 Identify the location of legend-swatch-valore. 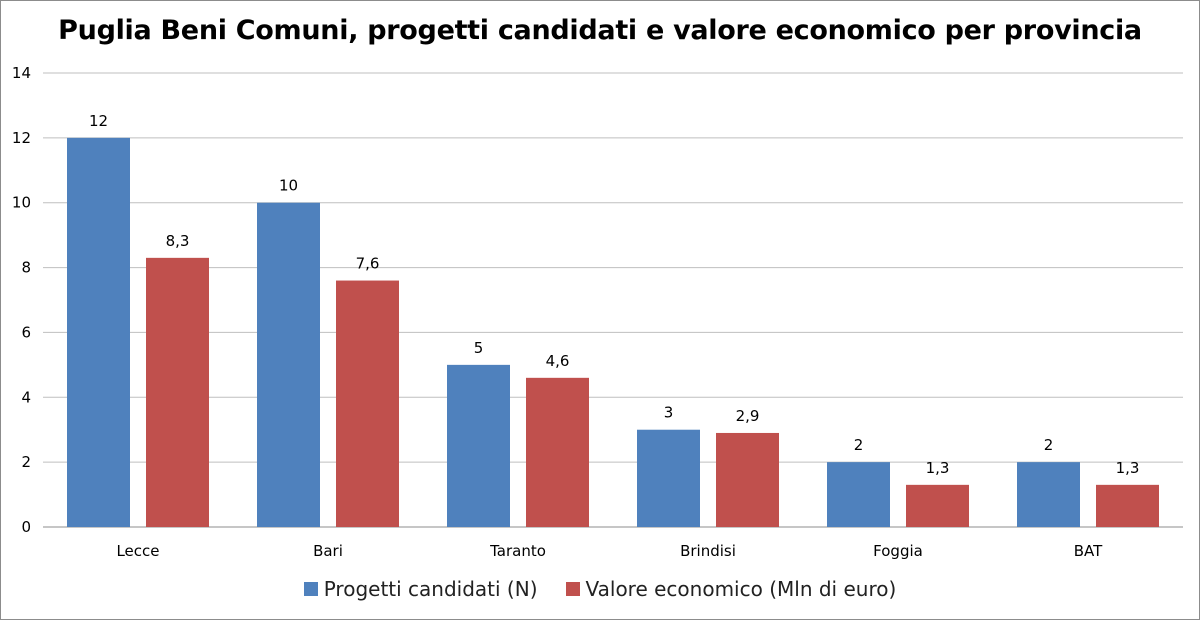
(572, 589).